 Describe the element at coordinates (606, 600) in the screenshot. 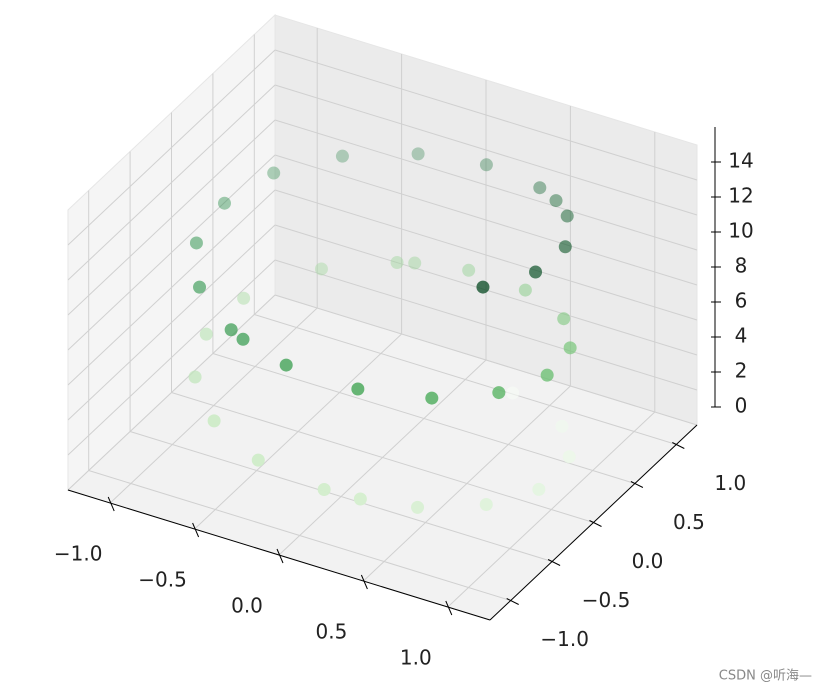

I see `y-tick-label: −0.5` at that location.